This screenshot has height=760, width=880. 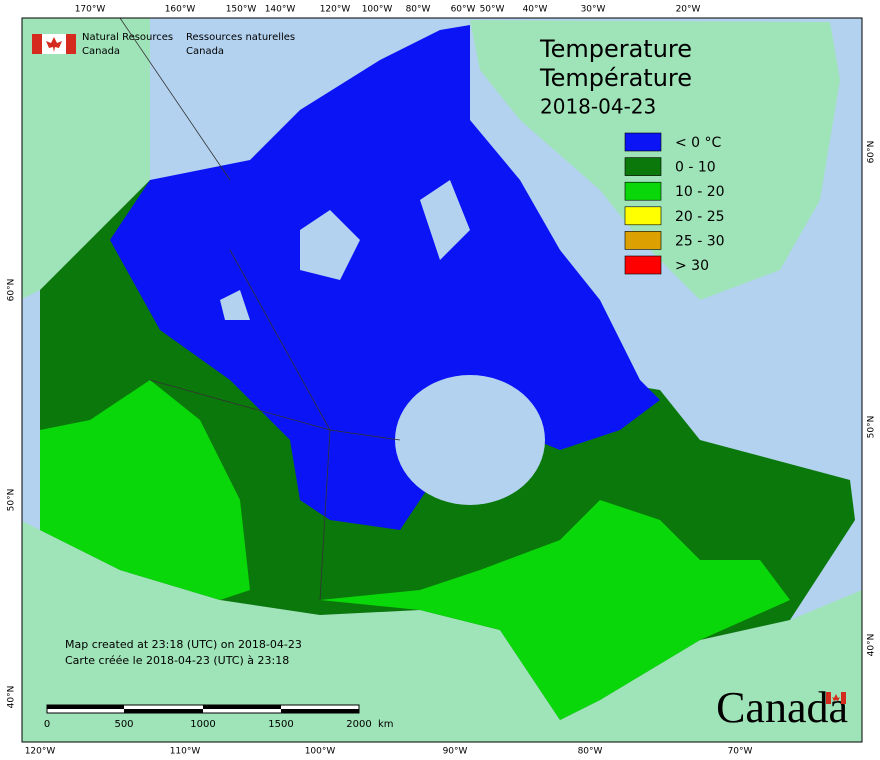 I want to click on scale-label: 1000, so click(x=202, y=724).